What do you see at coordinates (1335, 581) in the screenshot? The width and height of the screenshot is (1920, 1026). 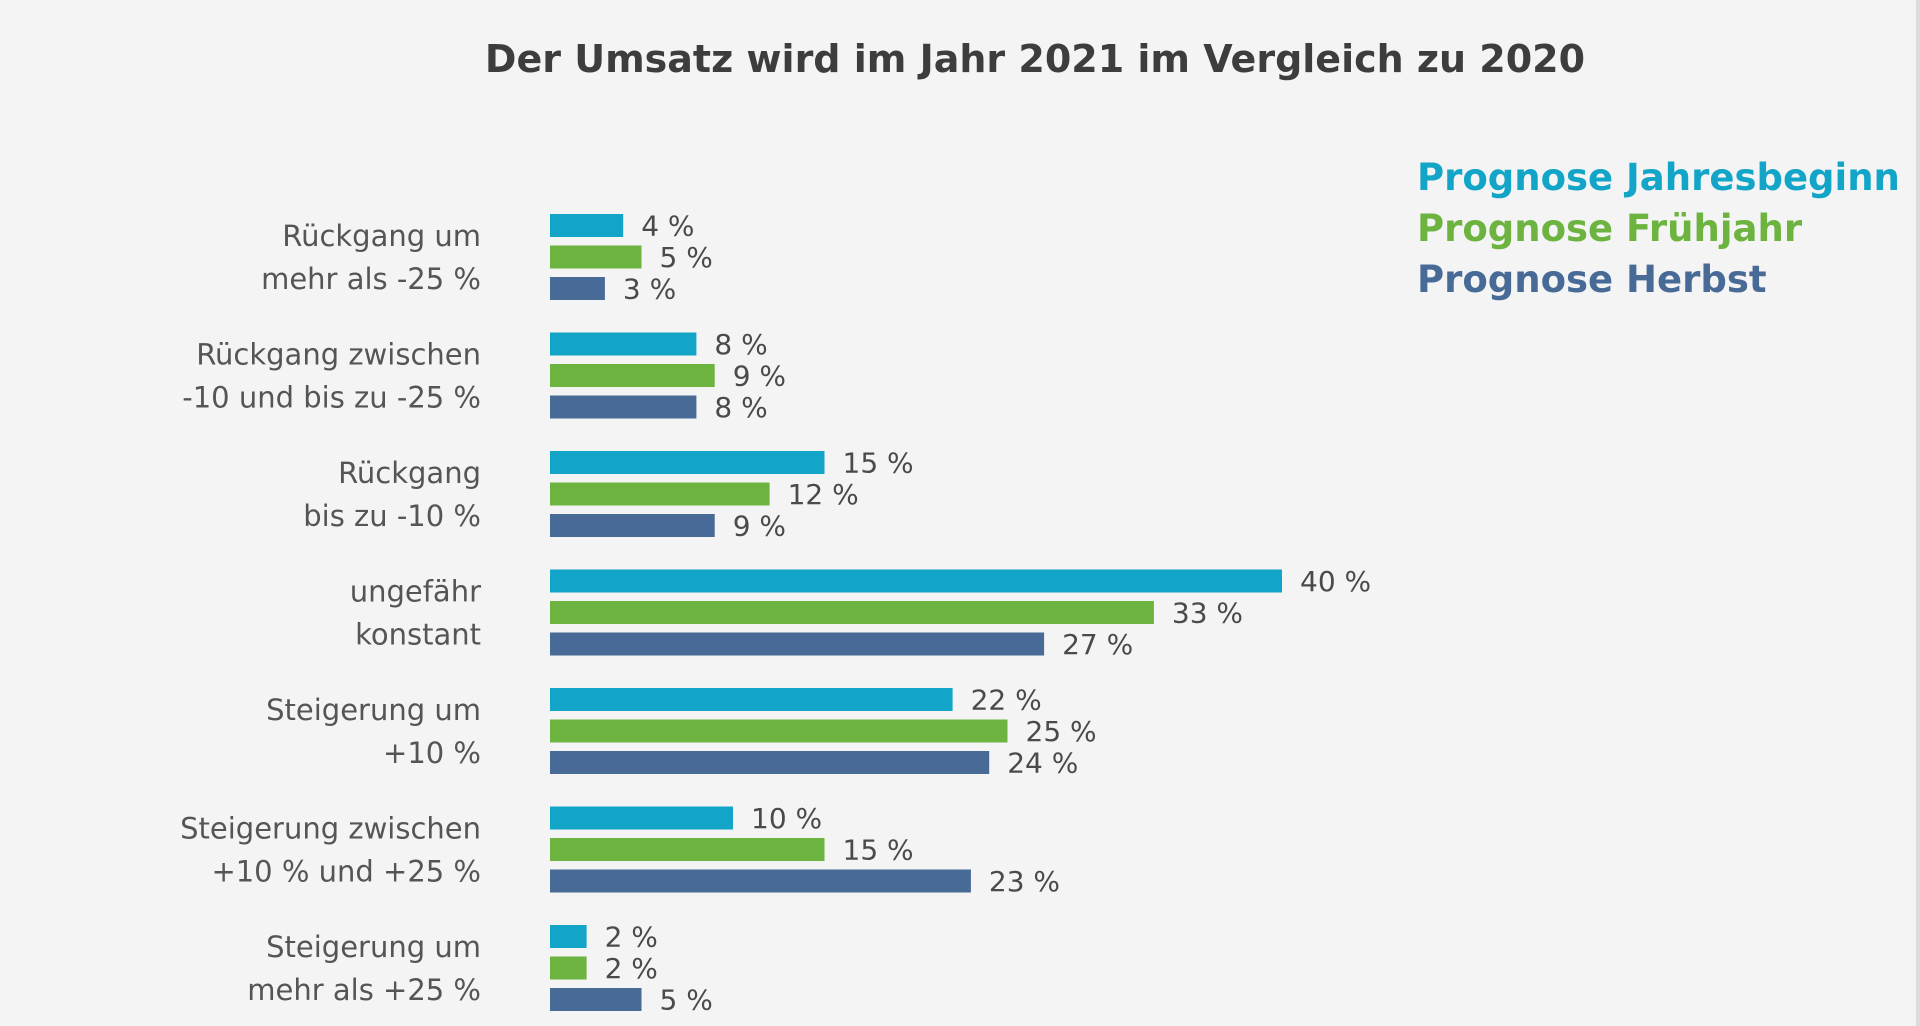 I see `value-label: 40 %` at bounding box center [1335, 581].